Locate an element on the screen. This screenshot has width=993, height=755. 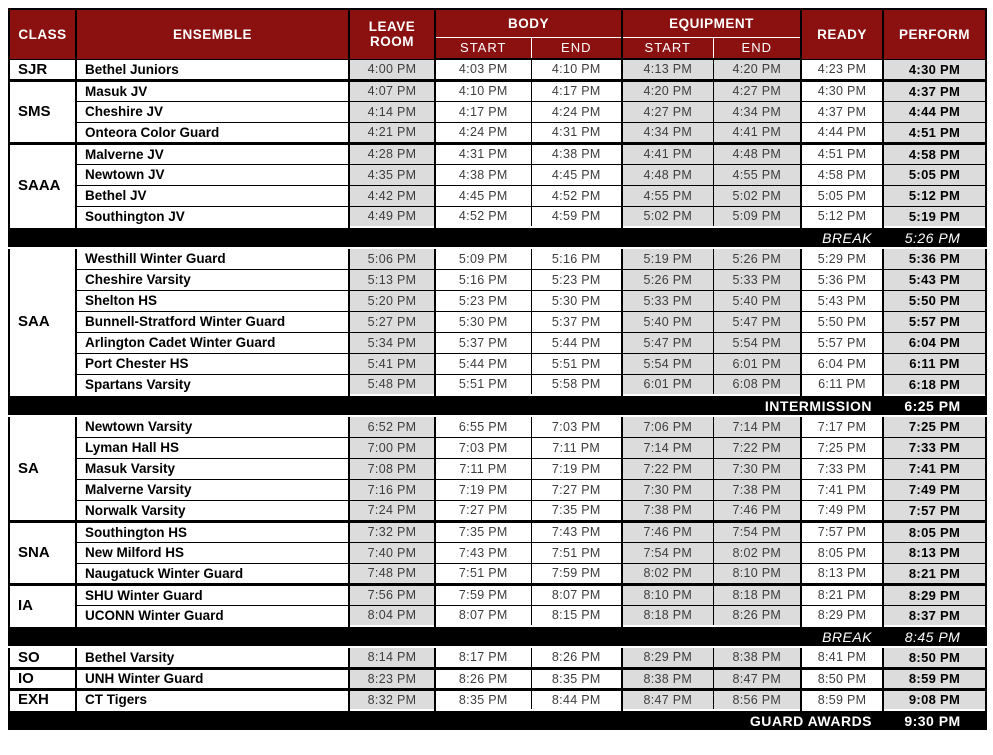
body-end-time: 4:45 PM is located at coordinates (577, 174).